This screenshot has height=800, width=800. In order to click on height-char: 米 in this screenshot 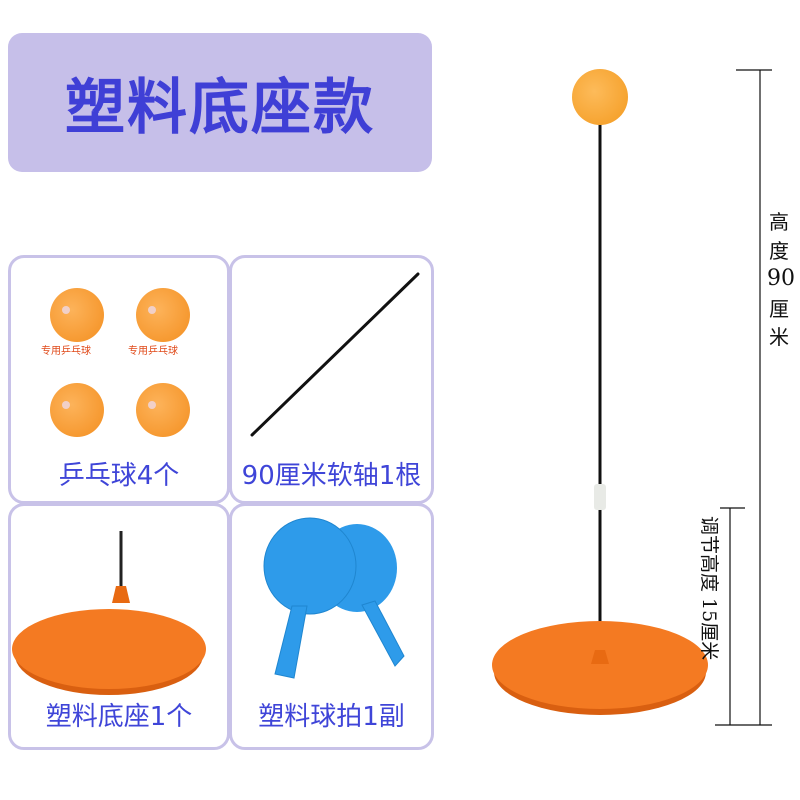, I will do `click(779, 337)`.